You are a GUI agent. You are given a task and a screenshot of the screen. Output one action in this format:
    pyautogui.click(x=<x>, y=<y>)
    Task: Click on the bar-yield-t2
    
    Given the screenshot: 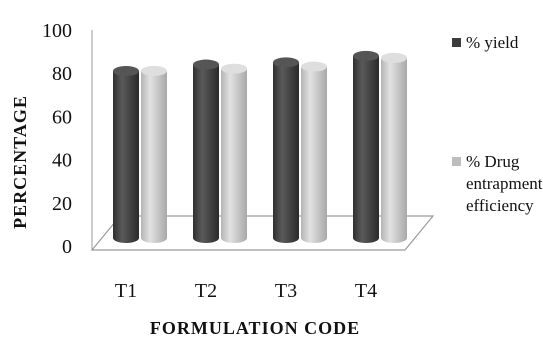 What is the action you would take?
    pyautogui.click(x=206, y=151)
    